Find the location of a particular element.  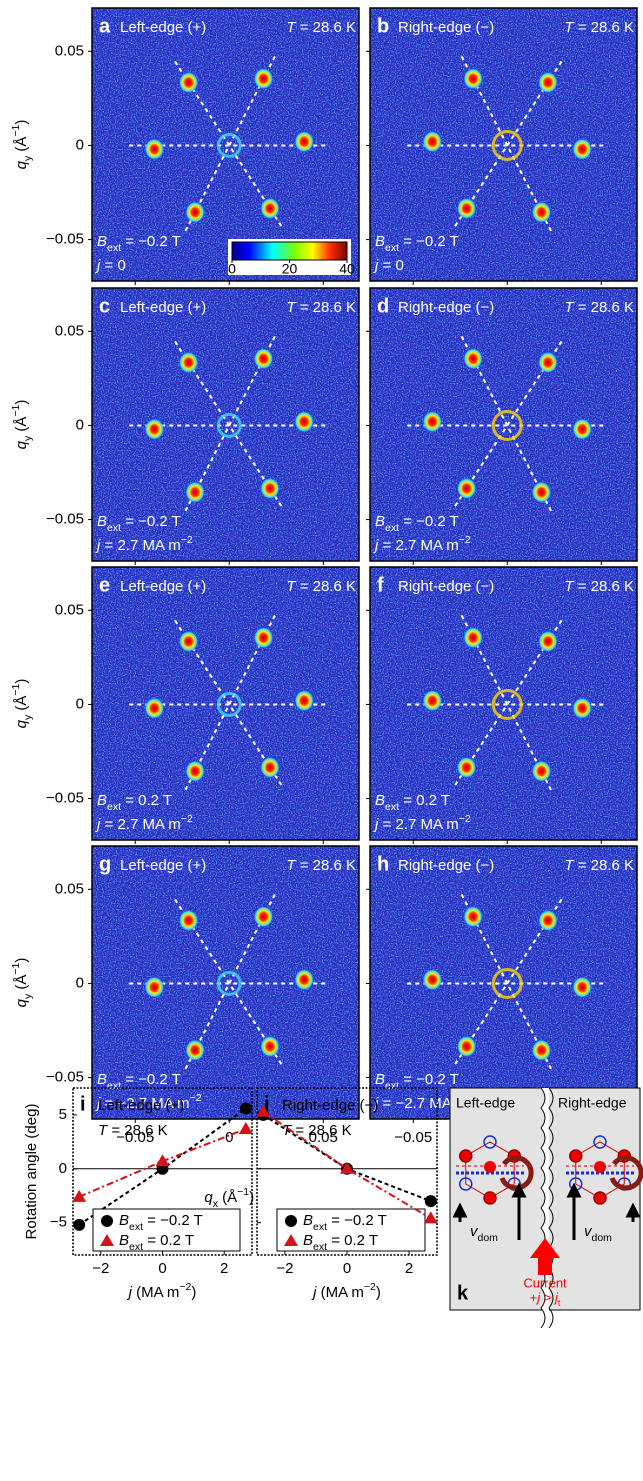

legend-label: Bext = −0.2 T is located at coordinates (161, 1222).